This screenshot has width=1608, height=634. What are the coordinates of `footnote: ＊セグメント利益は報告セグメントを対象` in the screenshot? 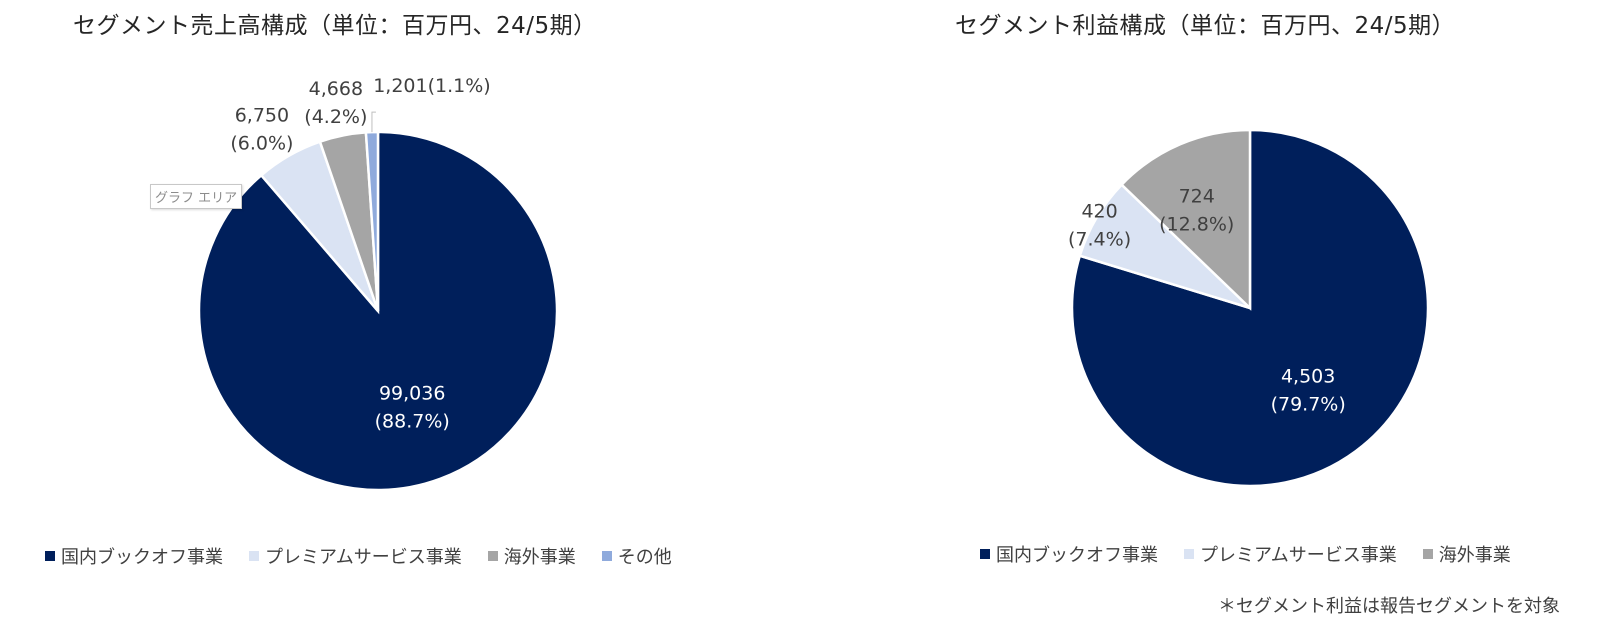 It's located at (1389, 606).